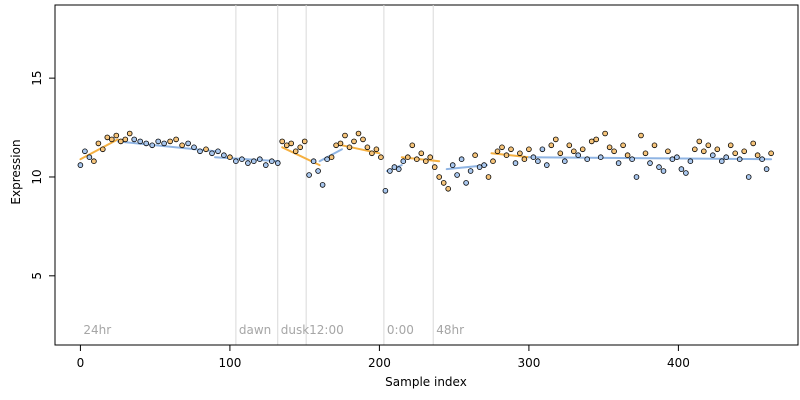 The height and width of the screenshot is (400, 800). I want to click on y-axis-title: Expression, so click(16, 171).